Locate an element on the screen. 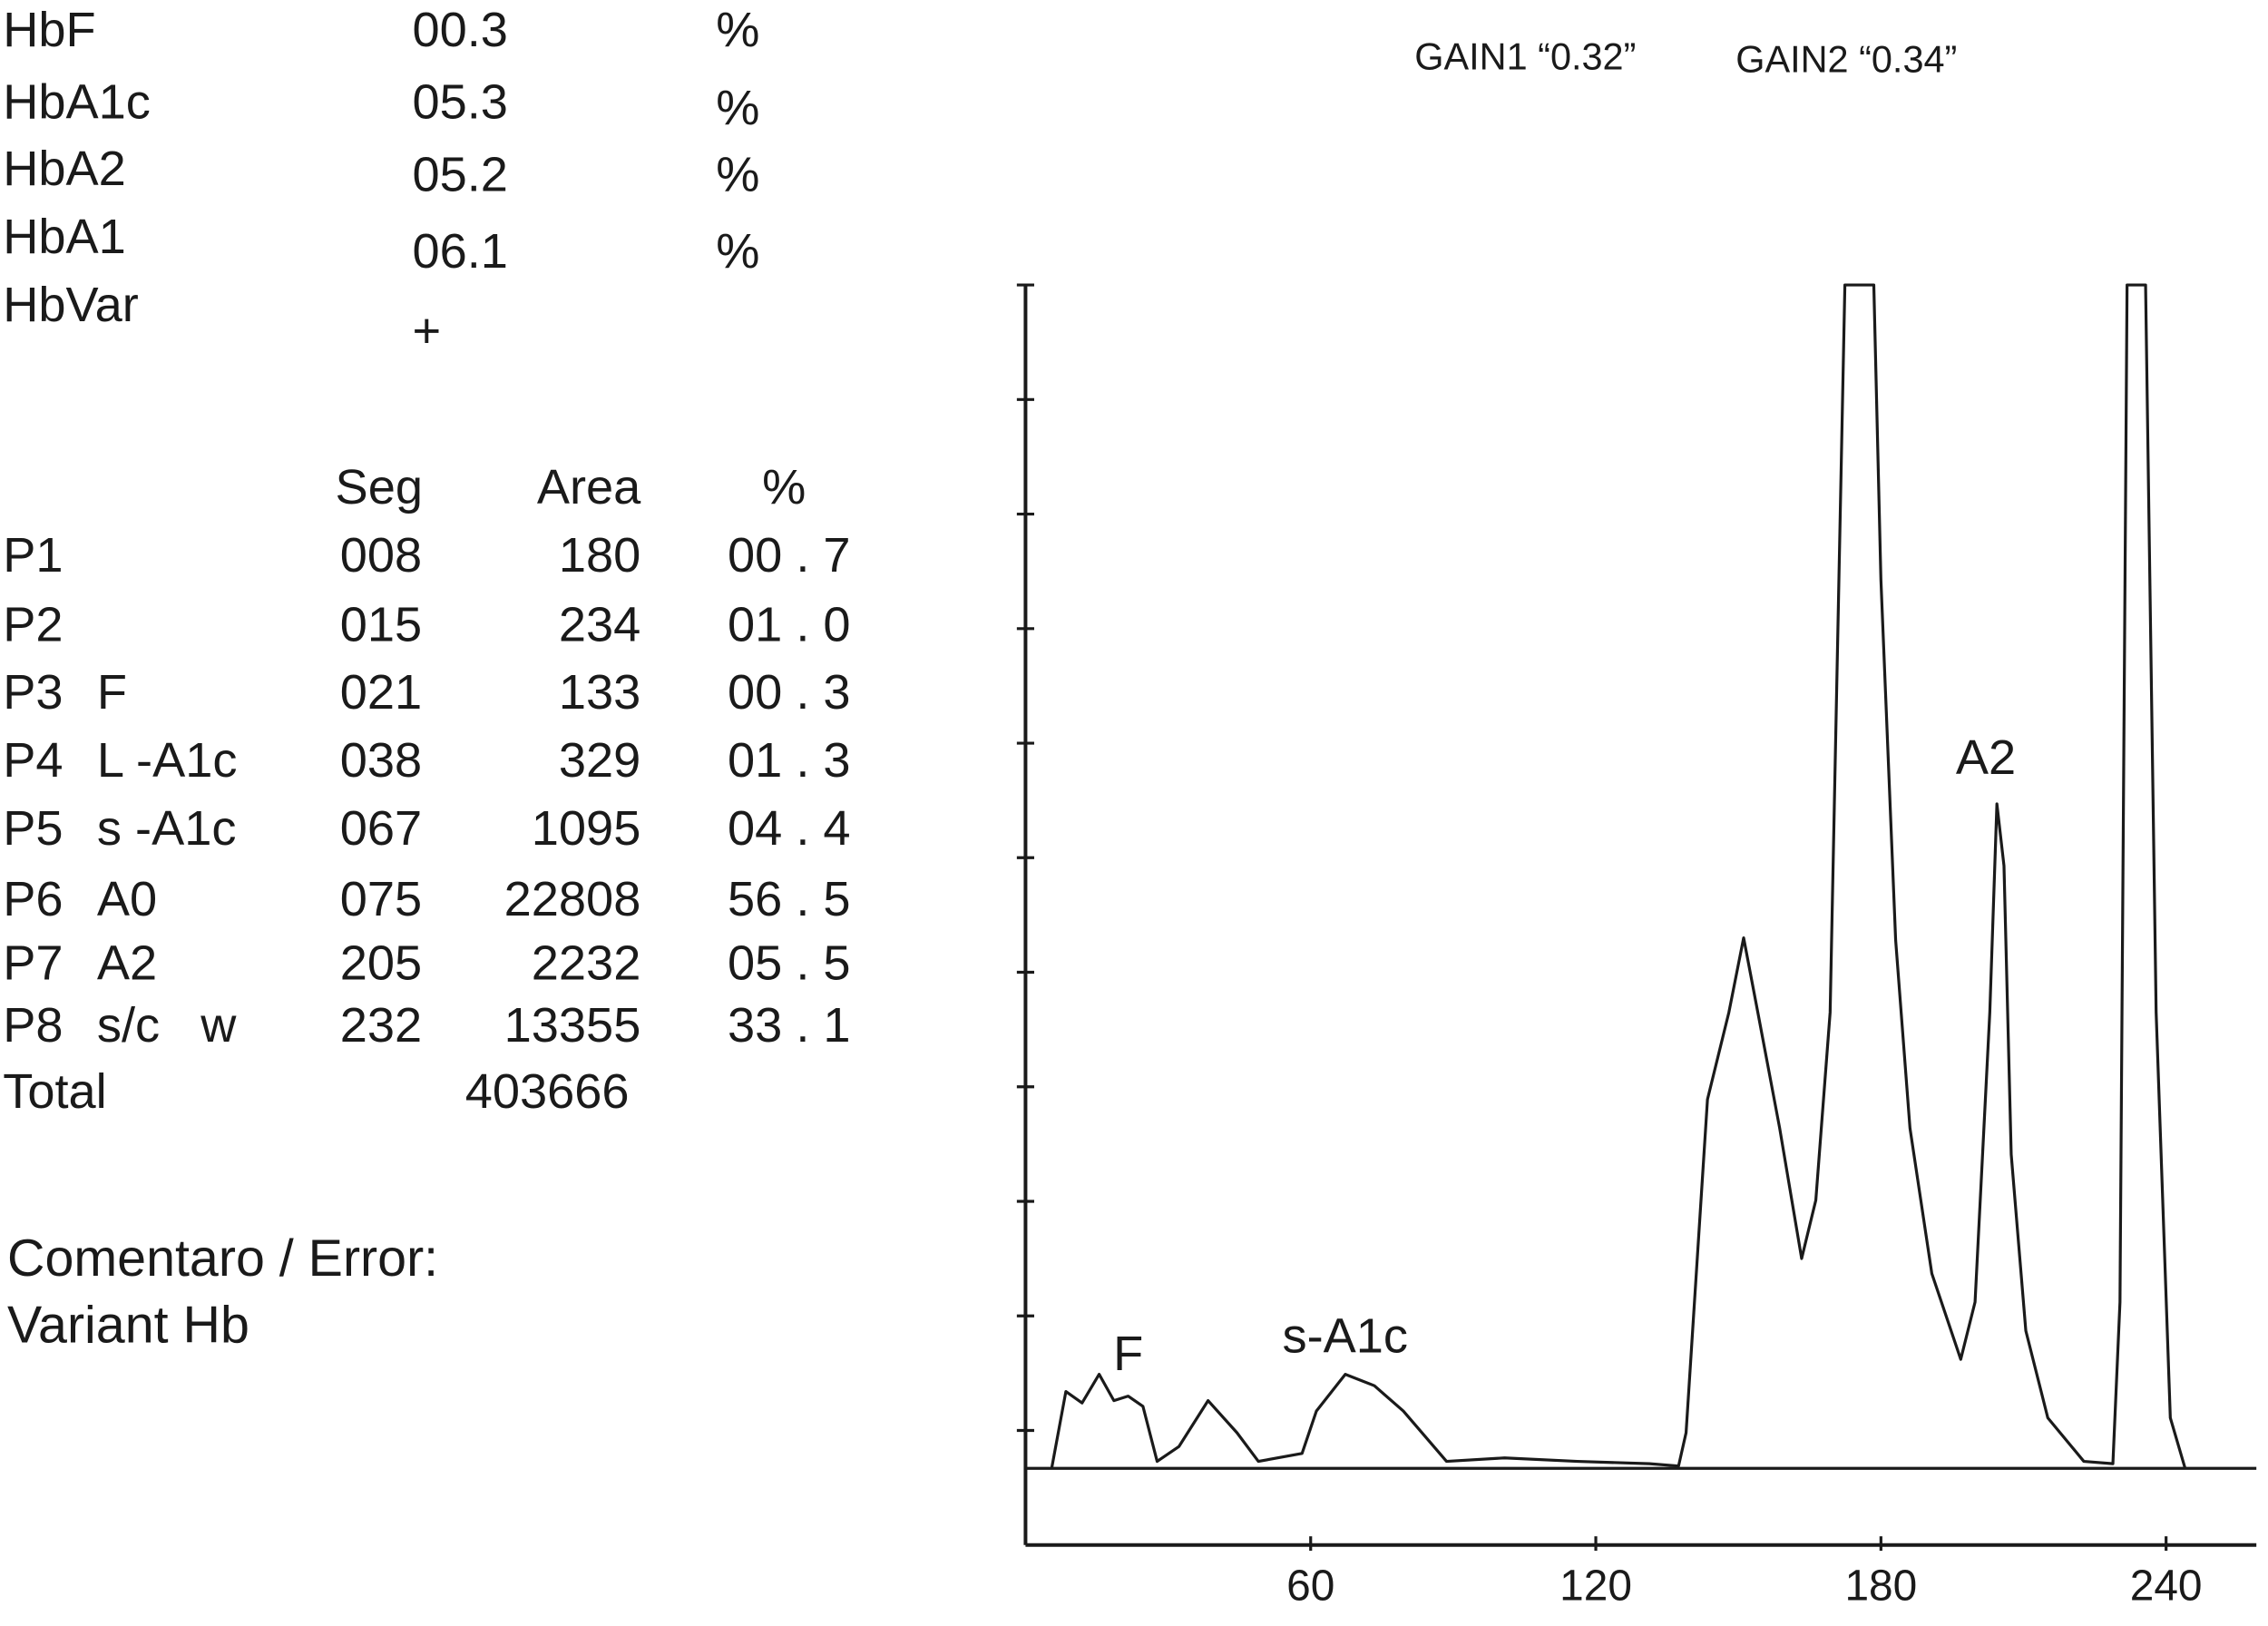 Image resolution: width=2268 pixels, height=1626 pixels. peak-id: P6 is located at coordinates (33, 899).